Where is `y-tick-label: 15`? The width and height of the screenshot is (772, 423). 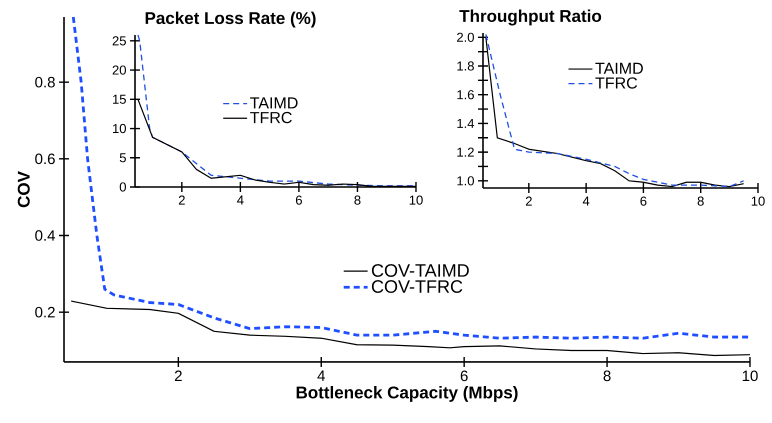
y-tick-label: 15 is located at coordinates (119, 99).